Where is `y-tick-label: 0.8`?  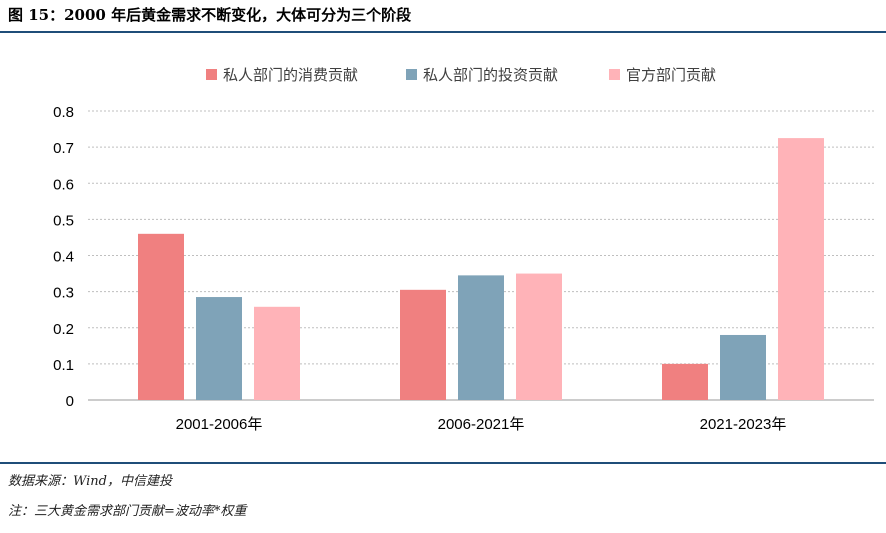 y-tick-label: 0.8 is located at coordinates (63, 112).